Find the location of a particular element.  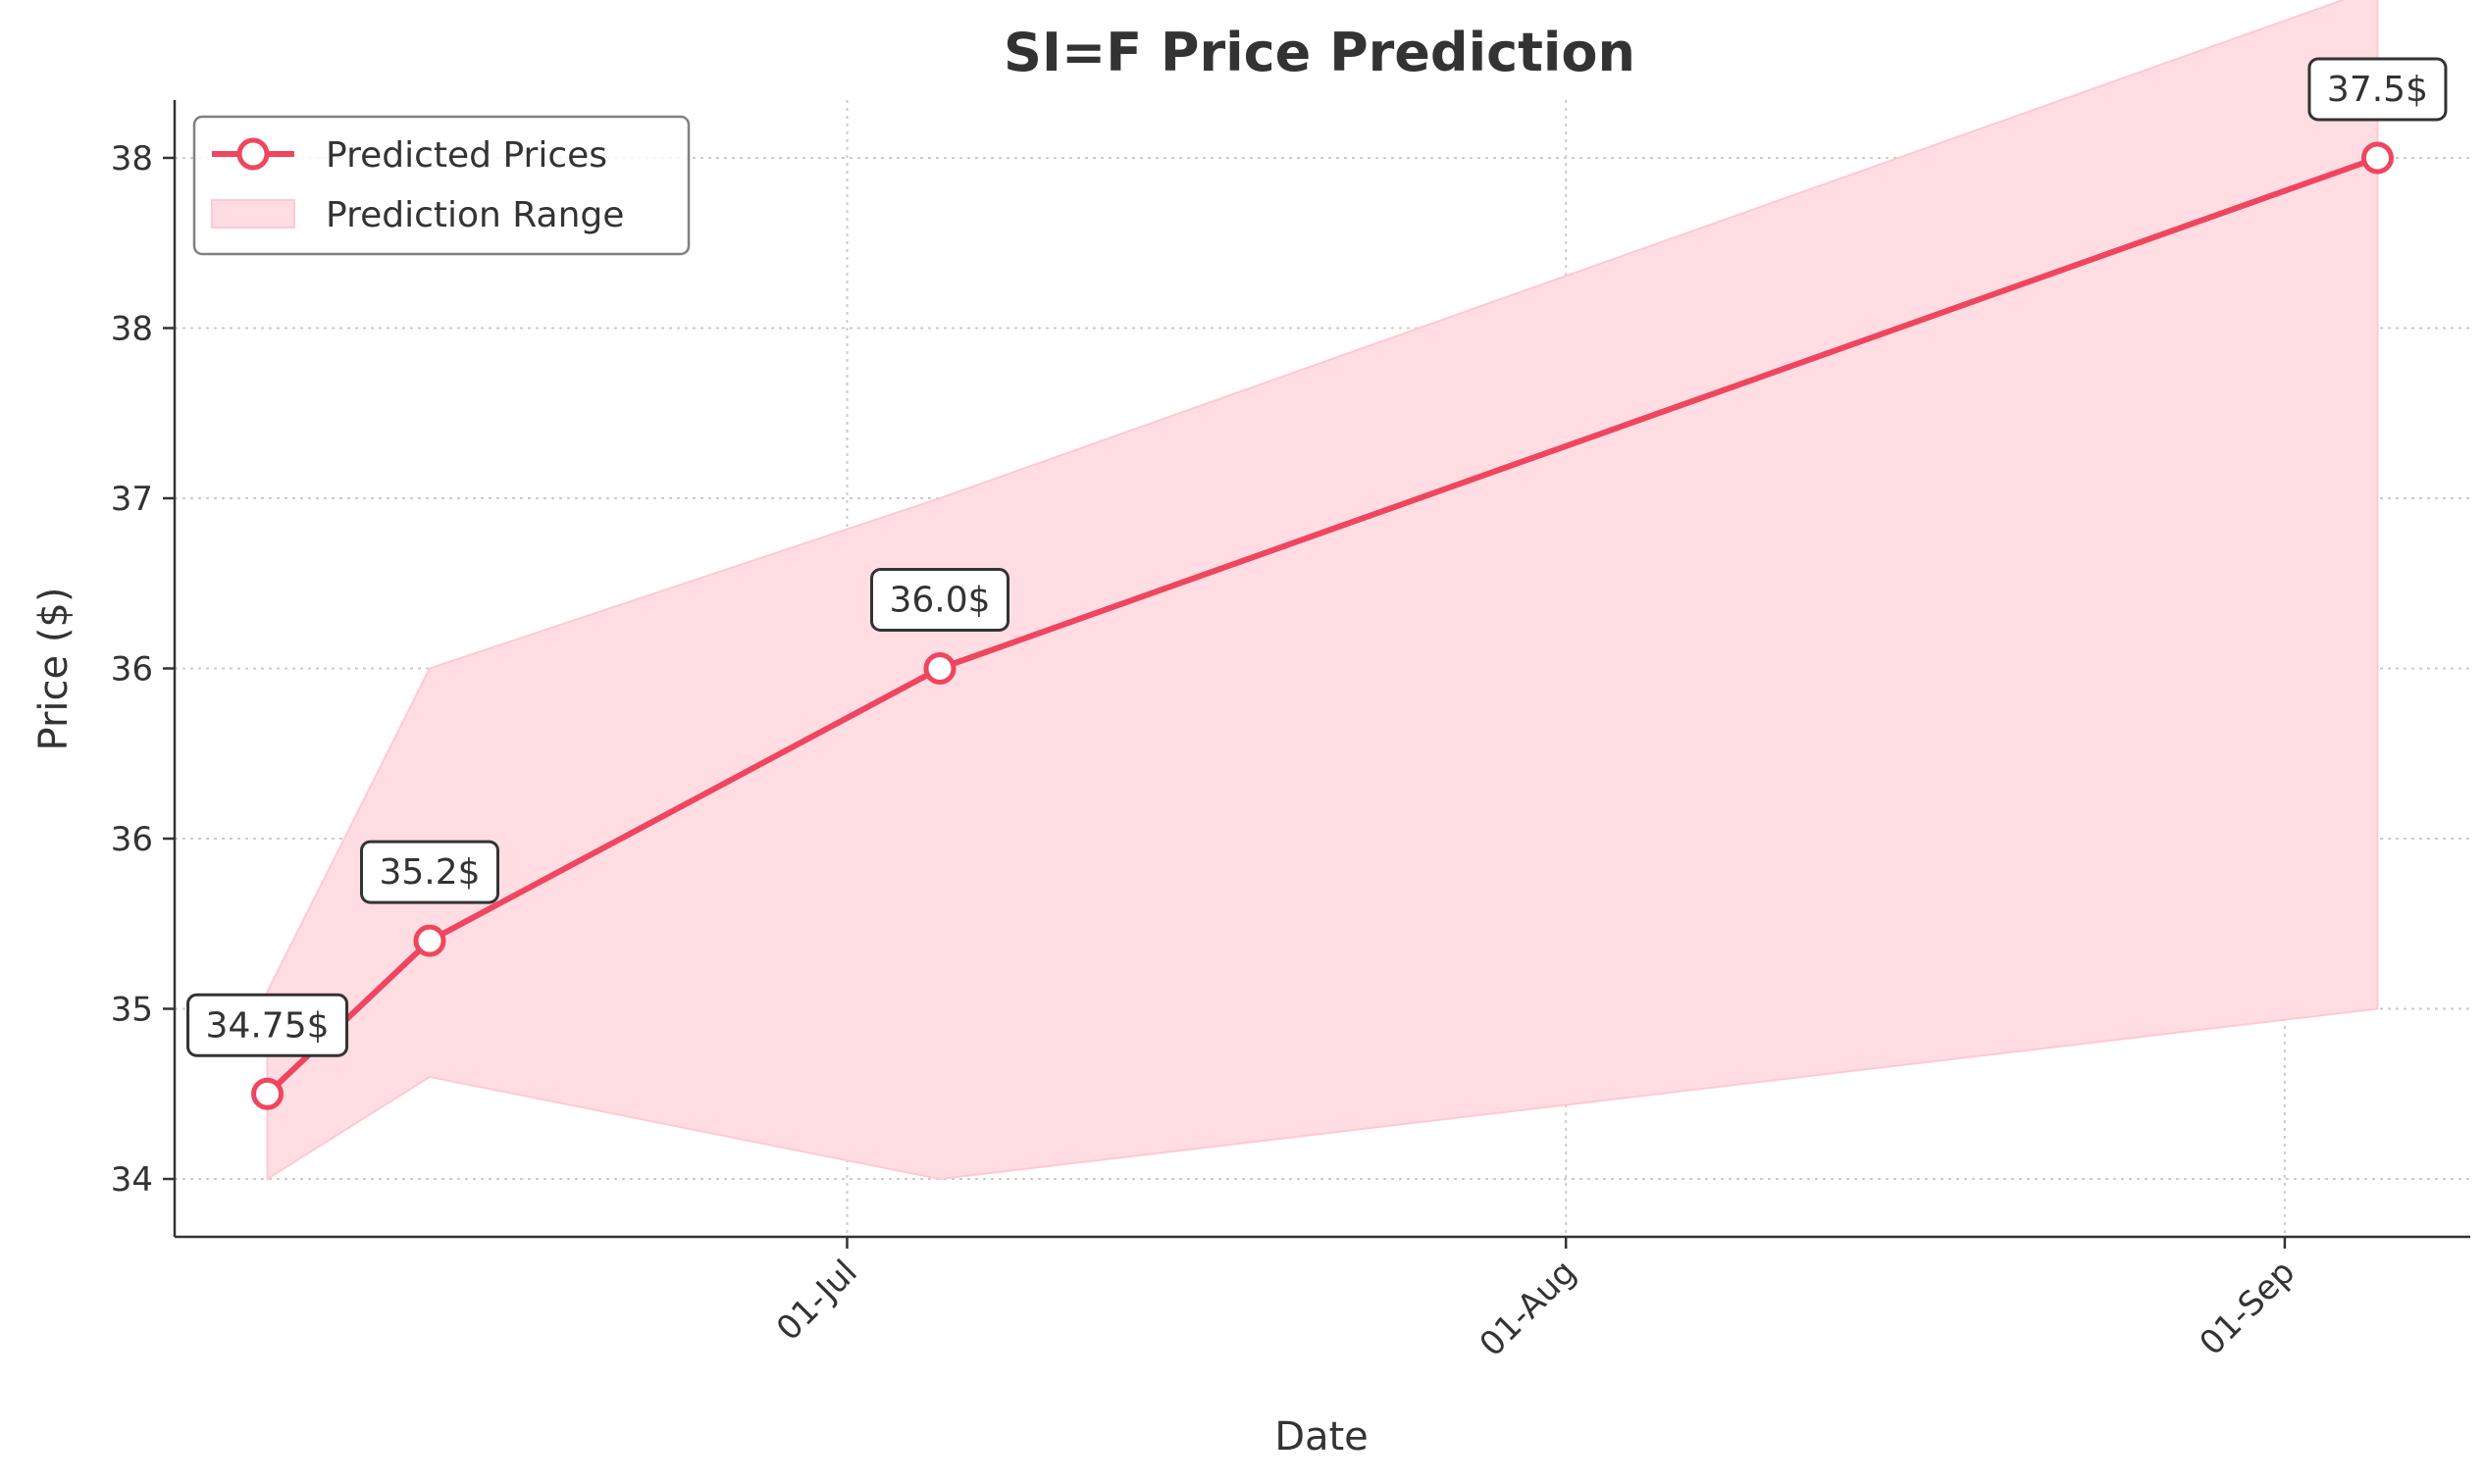

y-tick-label: 35 is located at coordinates (132, 1010).